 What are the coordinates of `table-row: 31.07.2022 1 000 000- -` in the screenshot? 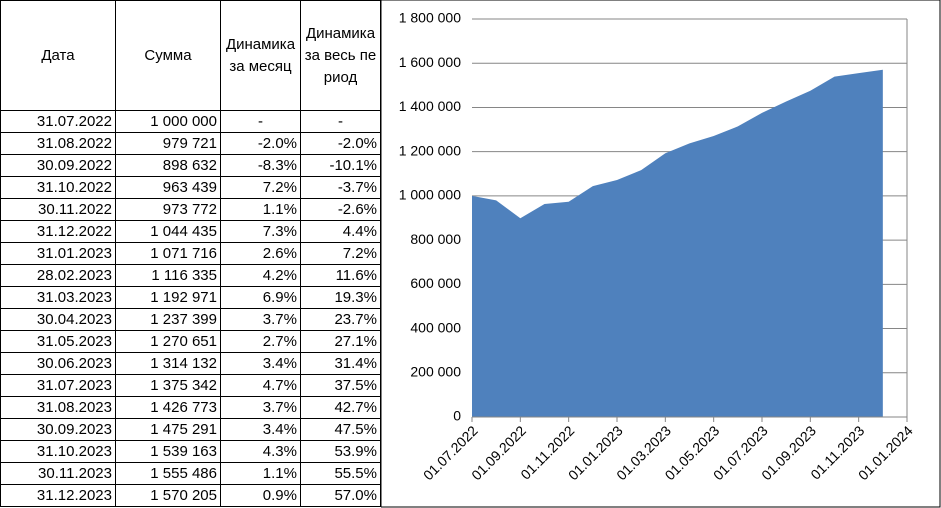 It's located at (190, 121).